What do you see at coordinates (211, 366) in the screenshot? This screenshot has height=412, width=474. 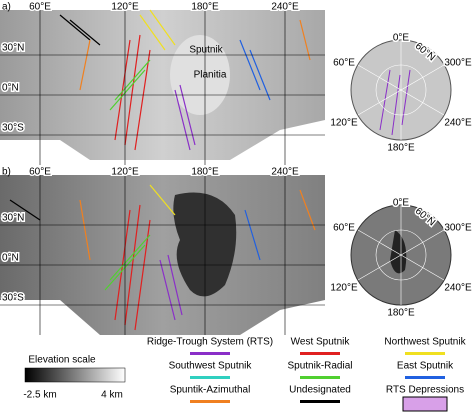 I see `legend-label: Southwest Sputnik` at bounding box center [211, 366].